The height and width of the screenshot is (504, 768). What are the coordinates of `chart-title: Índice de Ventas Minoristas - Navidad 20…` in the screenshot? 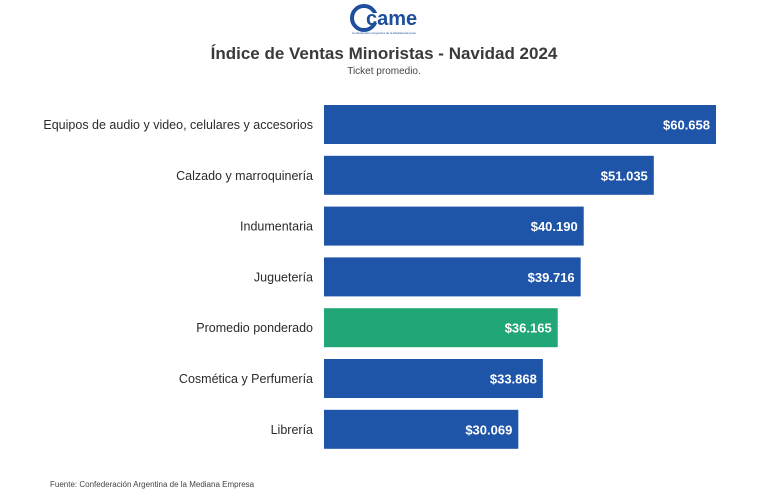 It's located at (384, 53).